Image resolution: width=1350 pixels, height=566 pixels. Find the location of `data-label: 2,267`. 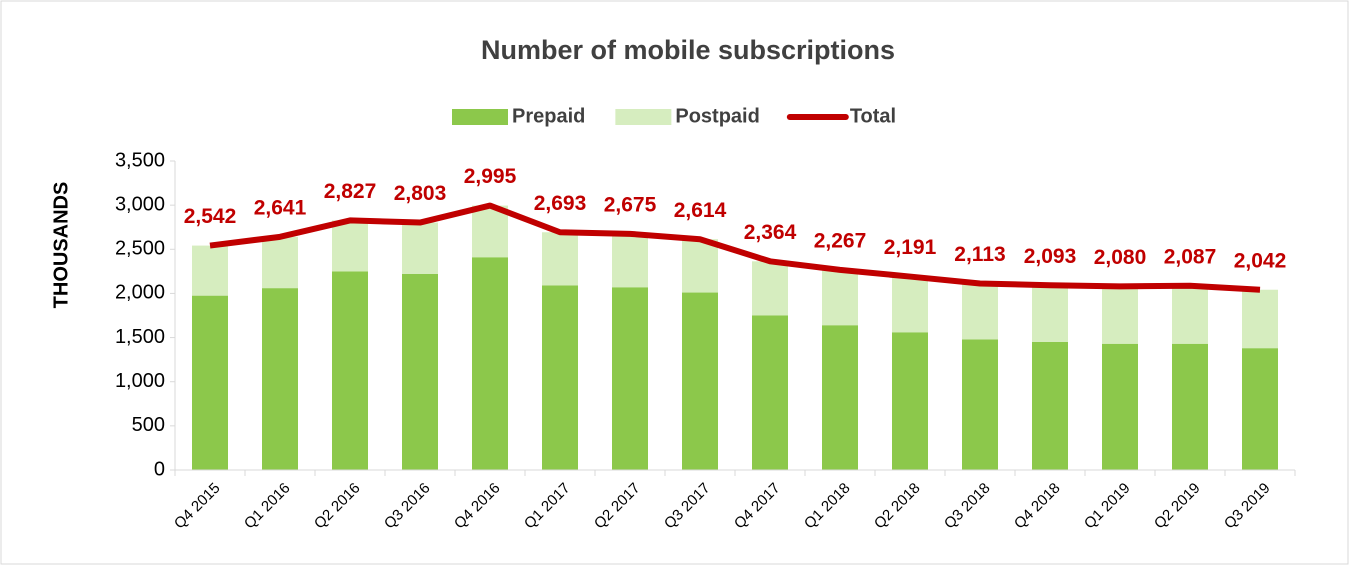

data-label: 2,267 is located at coordinates (840, 240).